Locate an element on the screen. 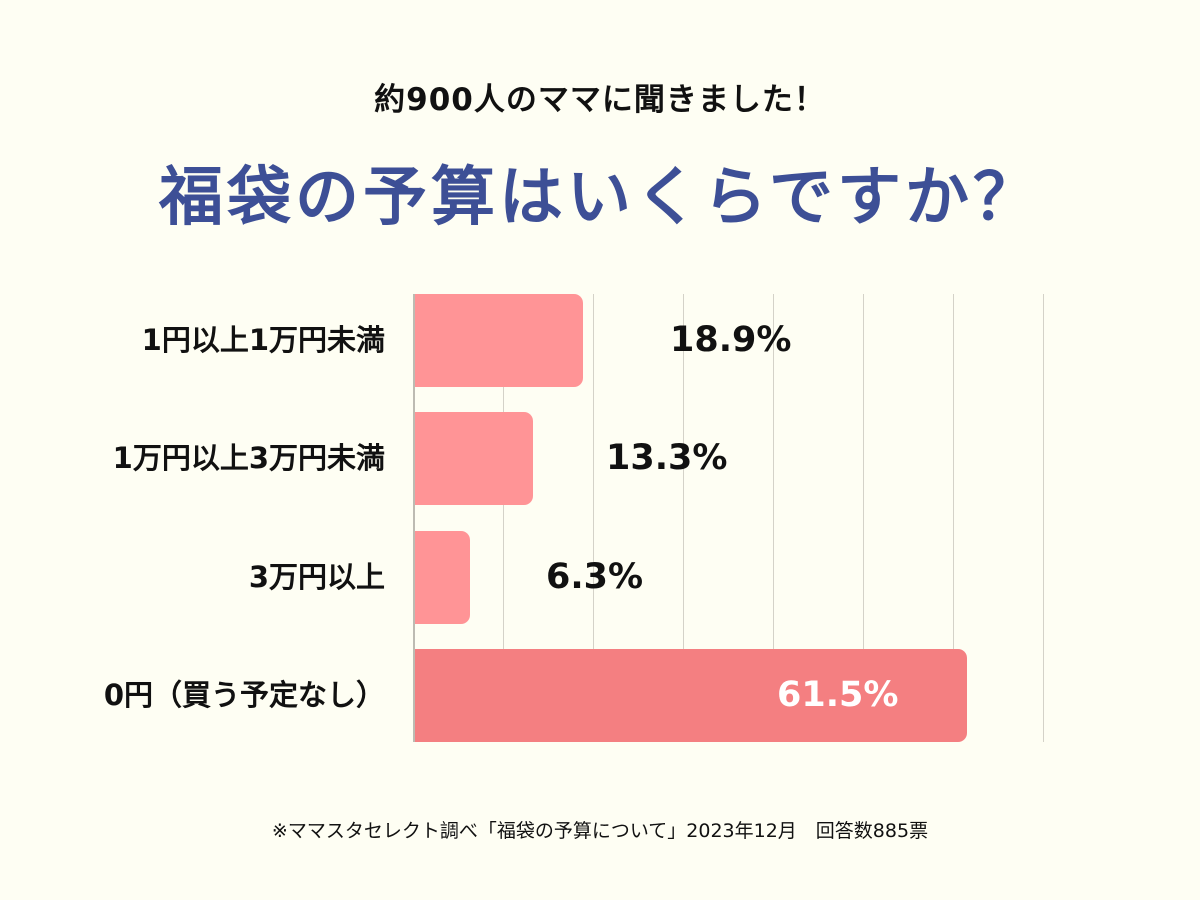 This screenshot has width=1200, height=900. bar-30000-yen-plus is located at coordinates (441, 577).